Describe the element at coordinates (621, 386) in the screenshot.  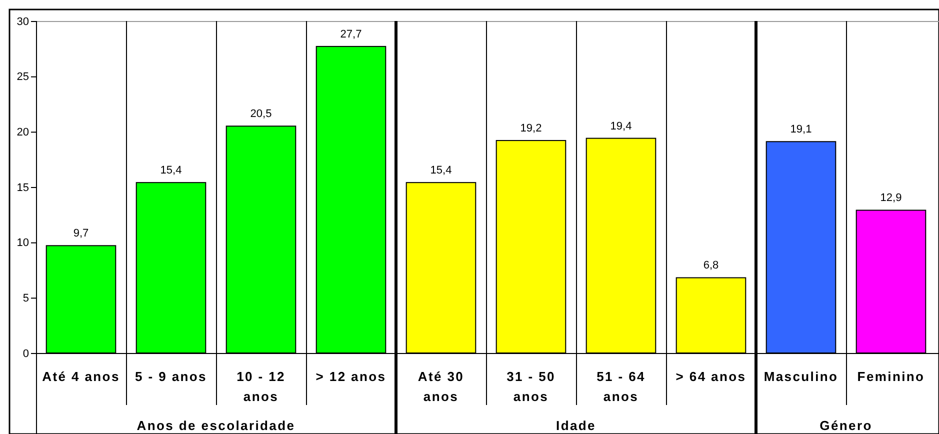
I see `x-tick-label: 51 - 64 anos` at that location.